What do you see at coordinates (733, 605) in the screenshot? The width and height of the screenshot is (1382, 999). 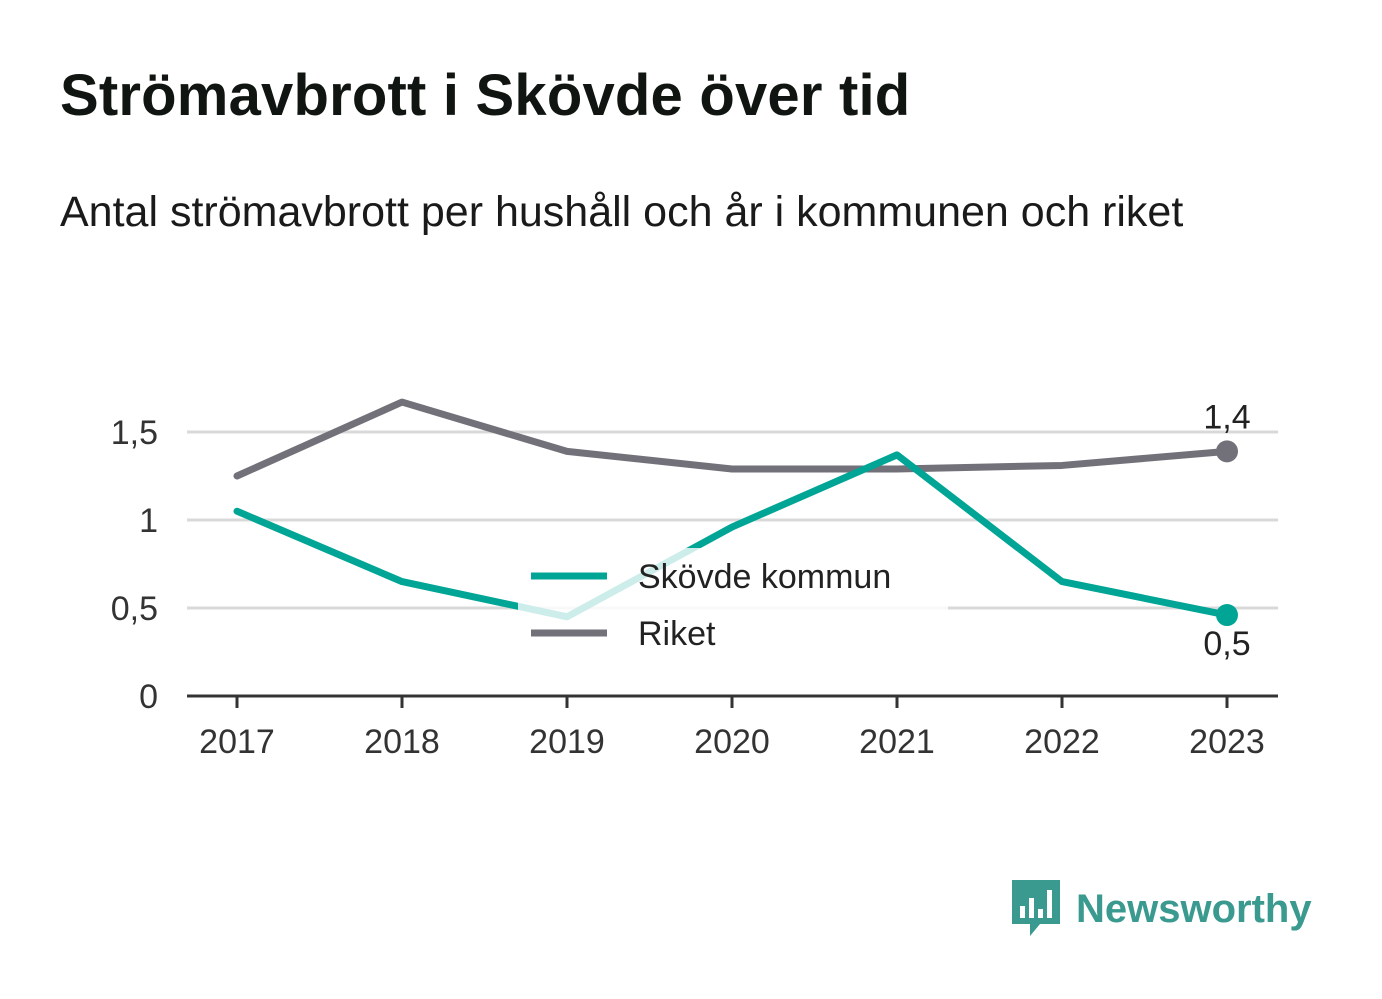 I see `legend-background` at bounding box center [733, 605].